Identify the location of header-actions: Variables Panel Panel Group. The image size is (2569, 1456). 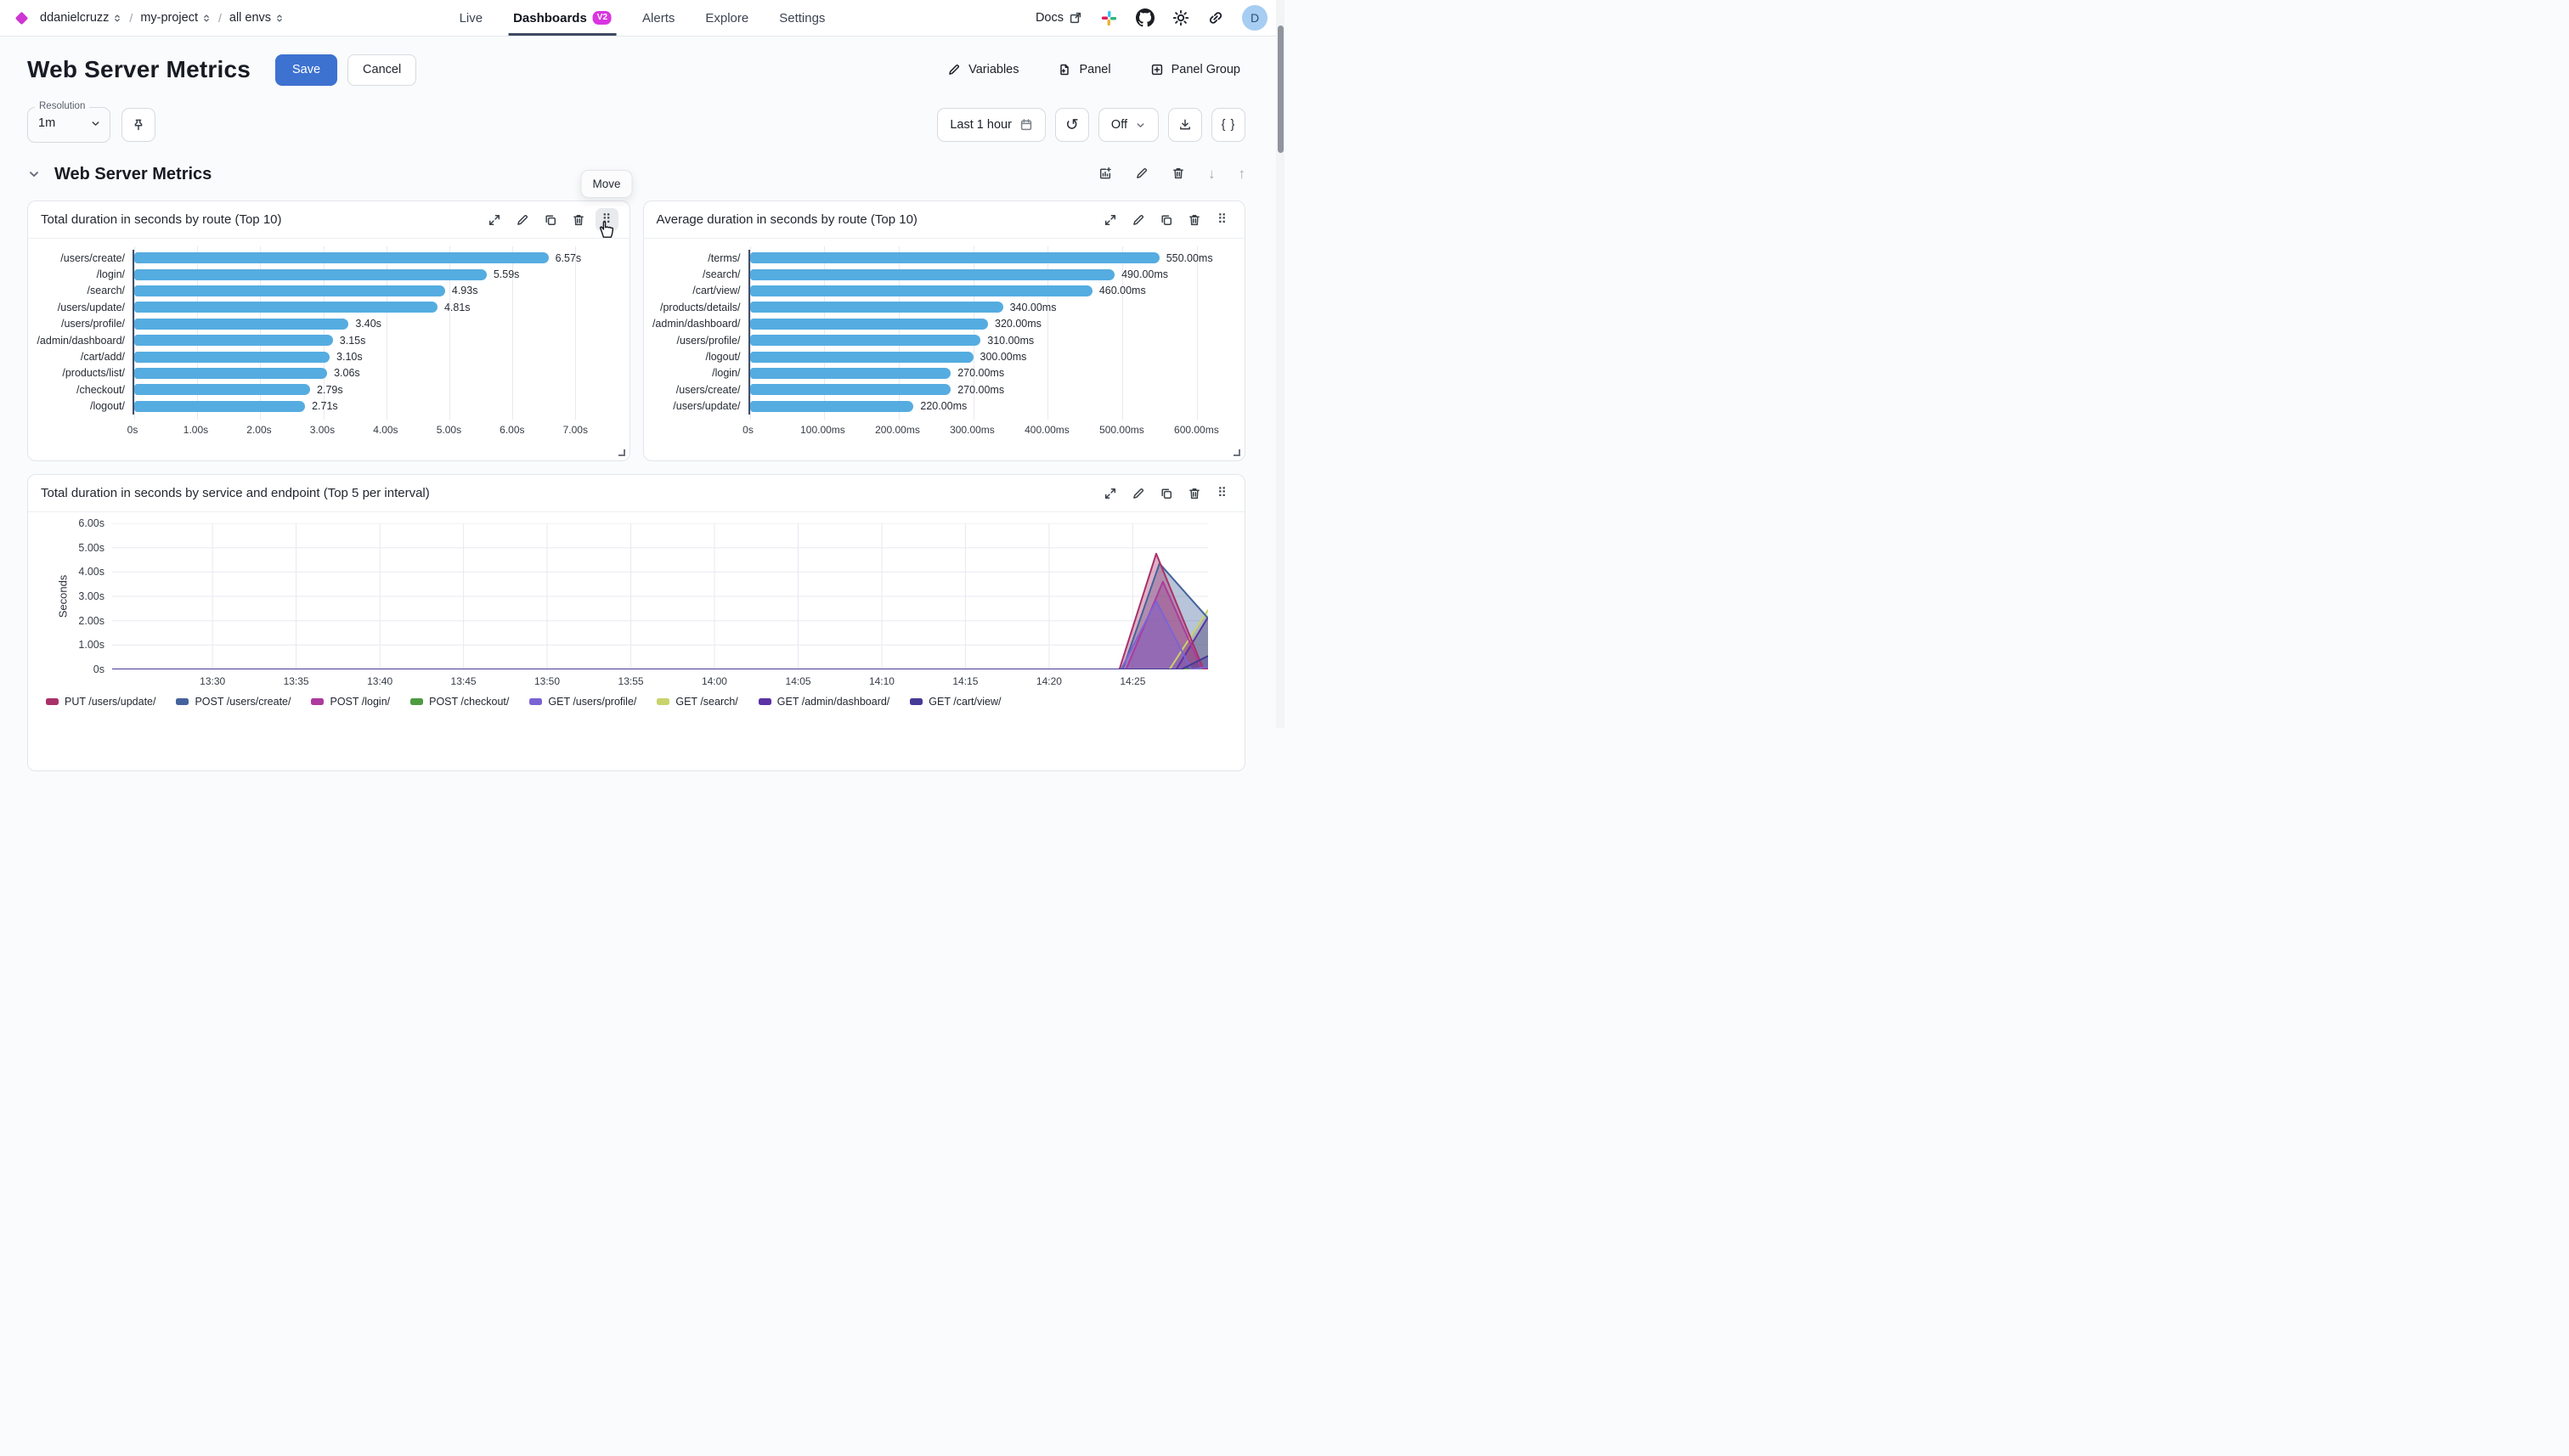
(1093, 69).